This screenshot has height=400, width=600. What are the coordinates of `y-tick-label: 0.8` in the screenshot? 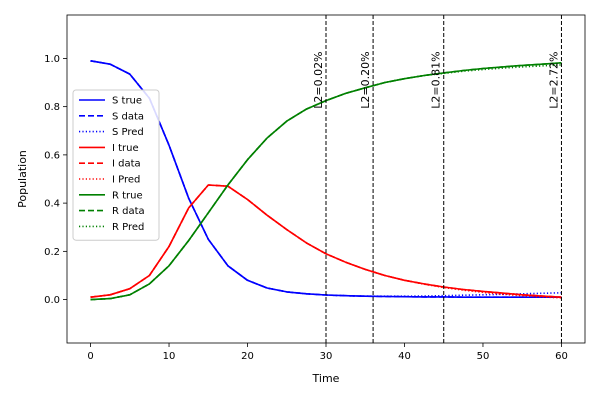 It's located at (52, 107).